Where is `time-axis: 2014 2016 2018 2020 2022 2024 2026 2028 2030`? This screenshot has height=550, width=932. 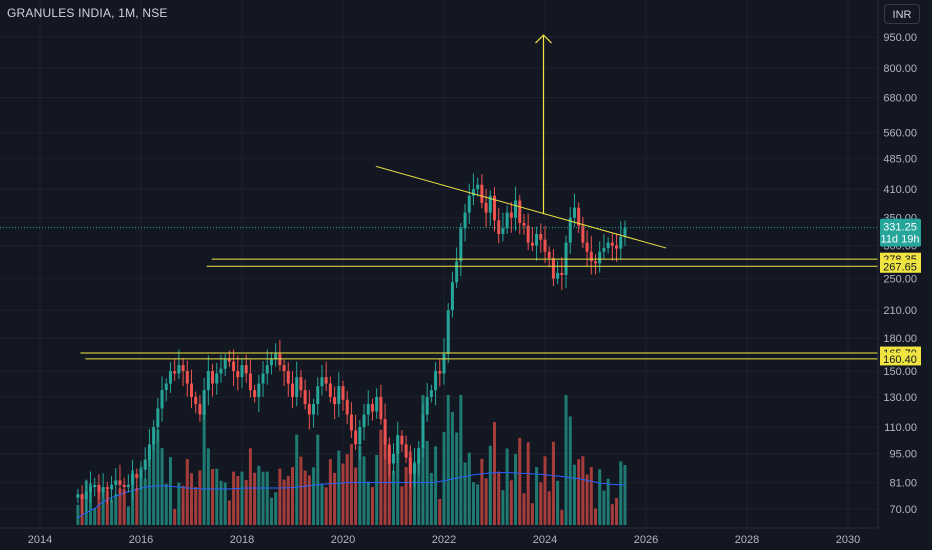 time-axis: 2014 2016 2018 2020 2022 2024 2026 2028 2030 is located at coordinates (439, 536).